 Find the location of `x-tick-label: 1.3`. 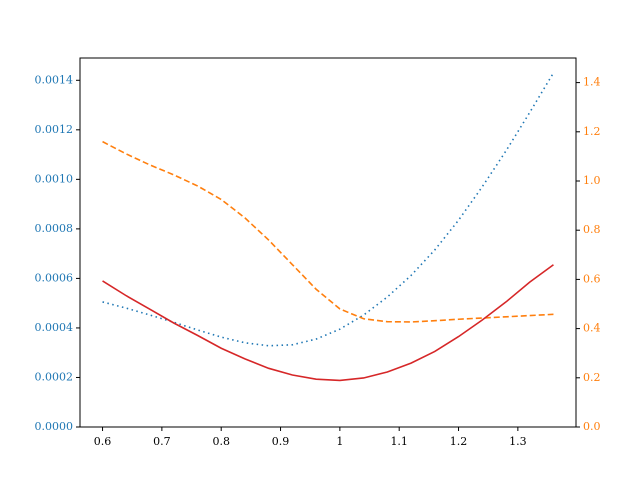

x-tick-label: 1.3 is located at coordinates (518, 441).